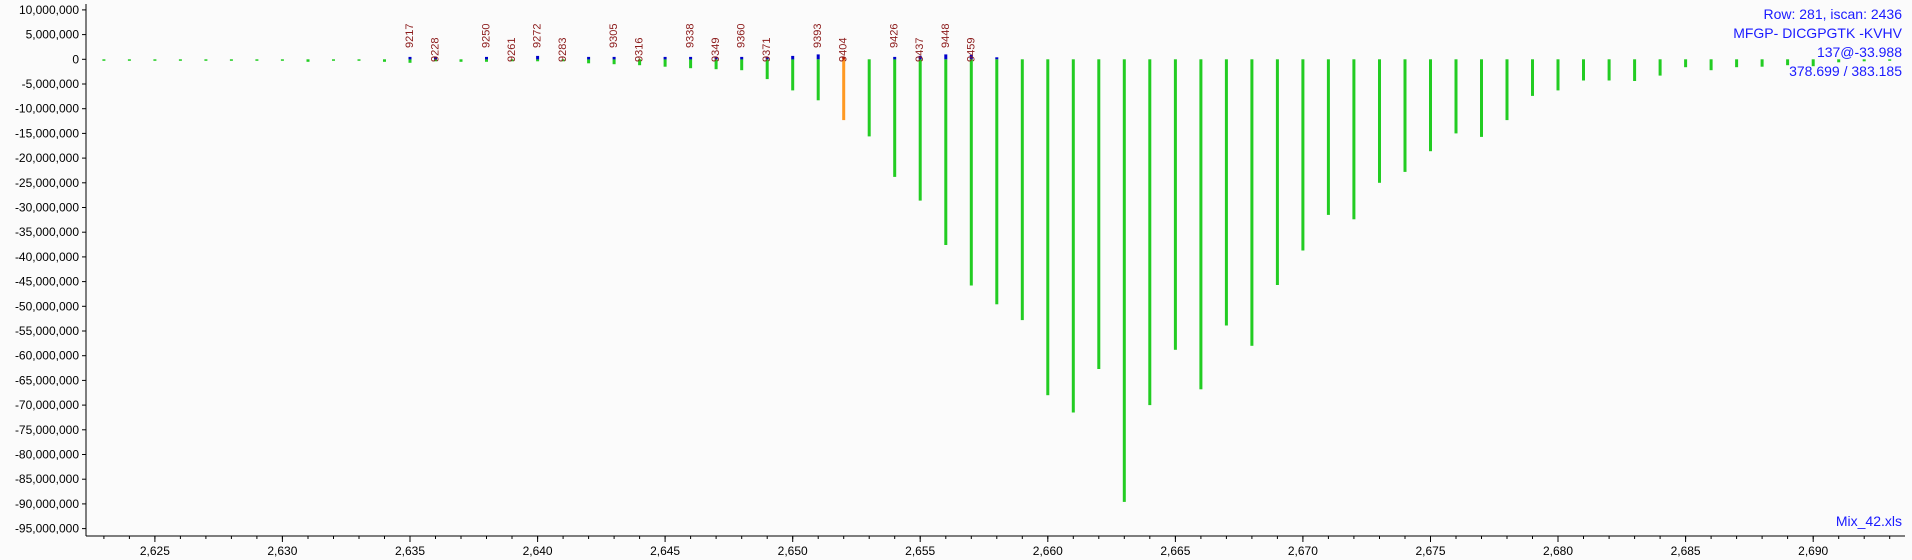 Image resolution: width=1912 pixels, height=560 pixels. Describe the element at coordinates (1048, 551) in the screenshot. I see `x-tick-label: 2,660` at that location.